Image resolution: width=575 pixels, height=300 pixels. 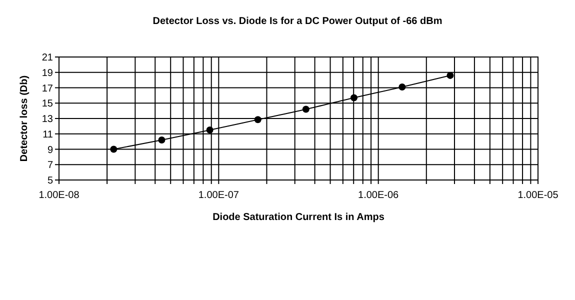 I want to click on chart-title: Detector Loss vs. Diode Is for a DC Power Output of -66 dBm, so click(x=297, y=21).